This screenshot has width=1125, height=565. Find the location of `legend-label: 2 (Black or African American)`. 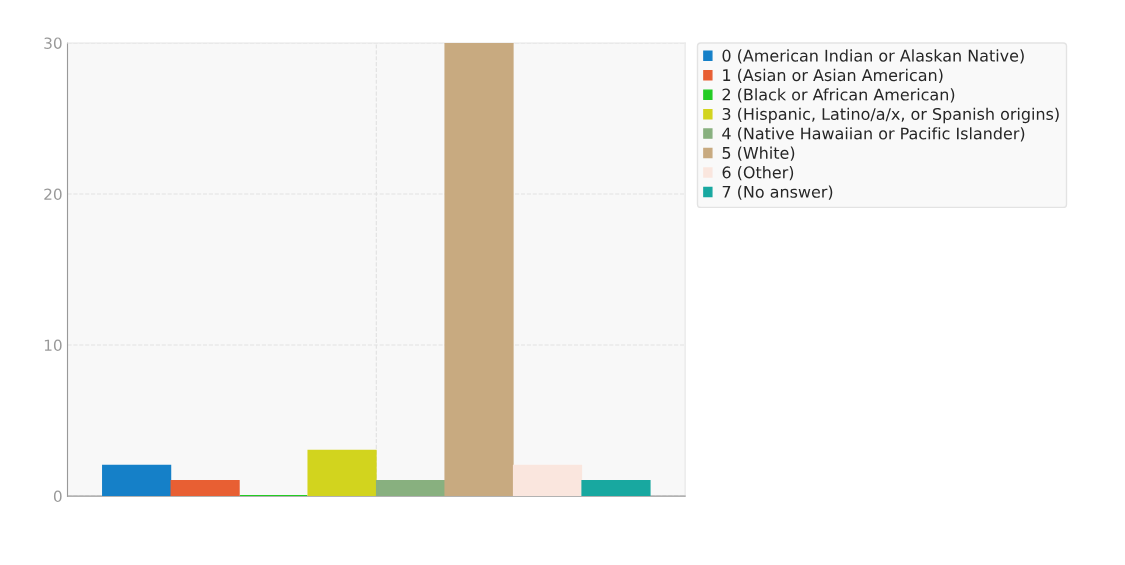

legend-label: 2 (Black or African American) is located at coordinates (838, 95).